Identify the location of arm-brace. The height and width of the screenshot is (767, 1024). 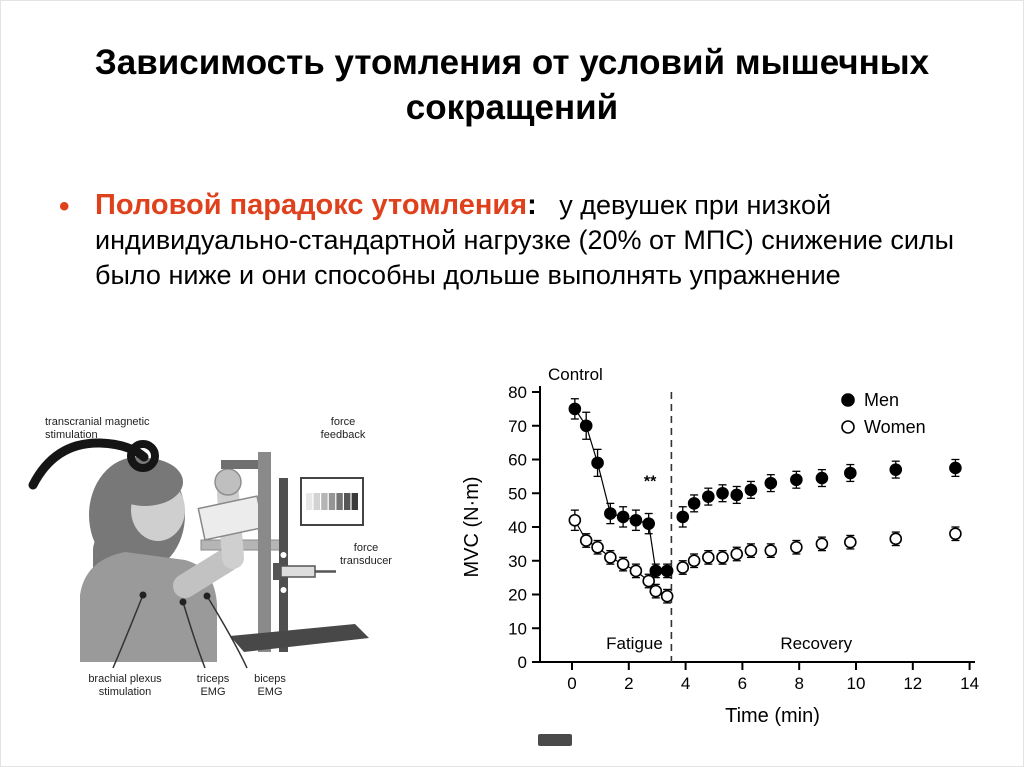
(231, 518).